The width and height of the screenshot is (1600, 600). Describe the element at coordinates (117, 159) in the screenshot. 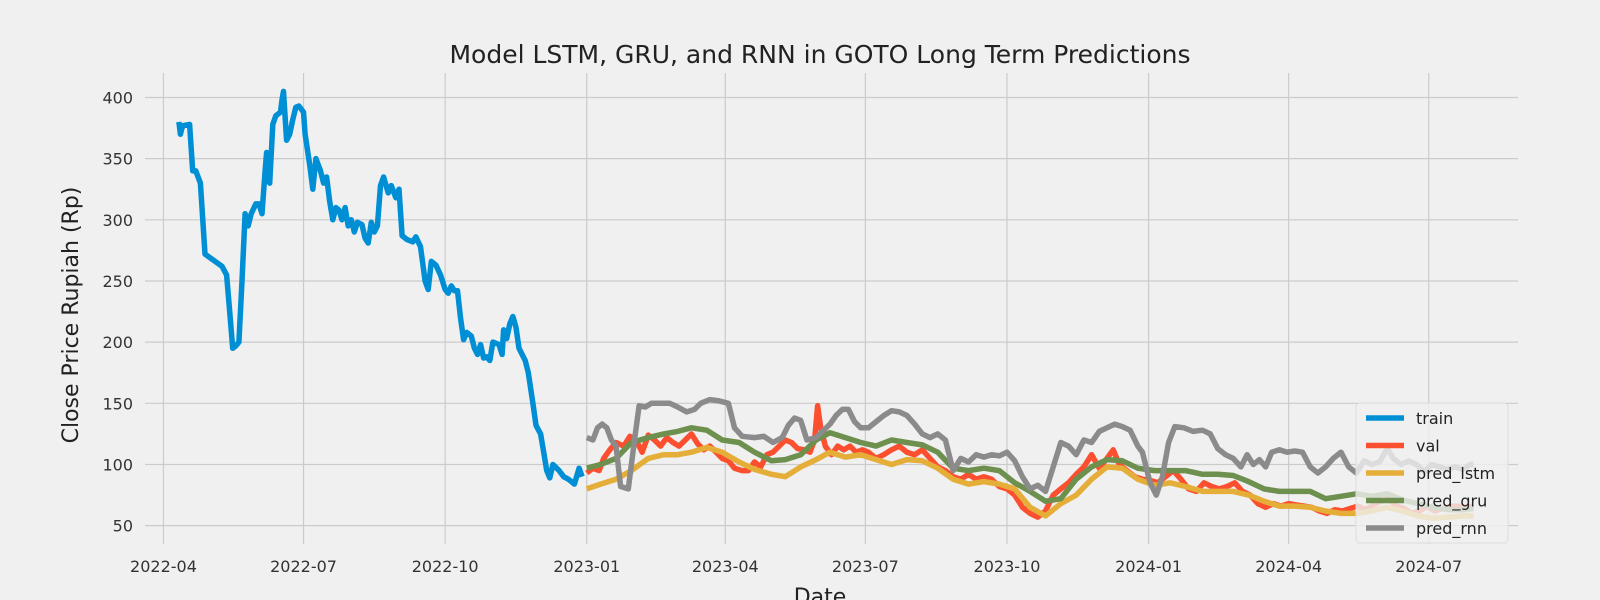

I see `y-tick-label: 350` at that location.